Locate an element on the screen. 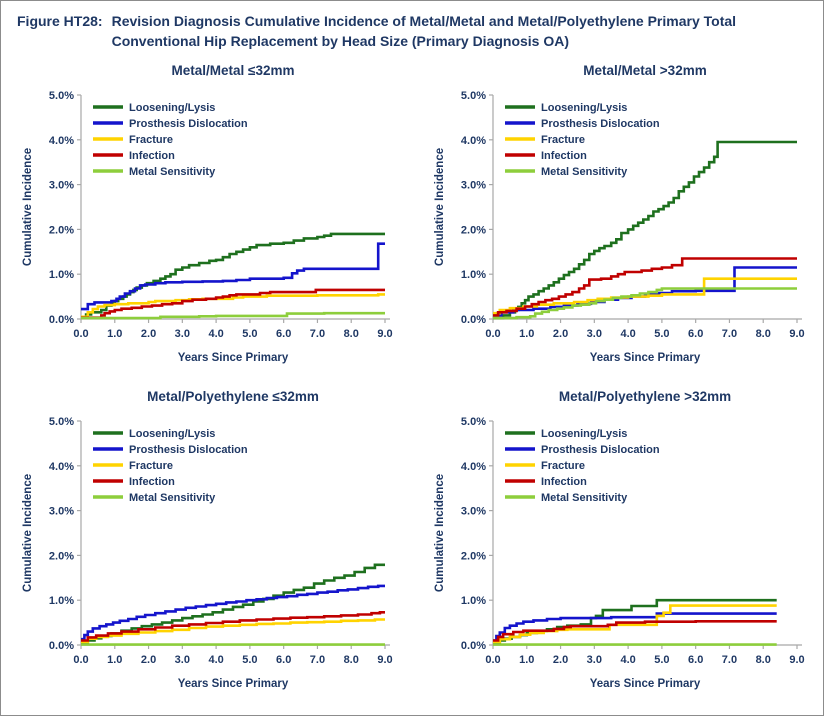 This screenshot has width=824, height=716. x-tick-label: 1.0 is located at coordinates (114, 660).